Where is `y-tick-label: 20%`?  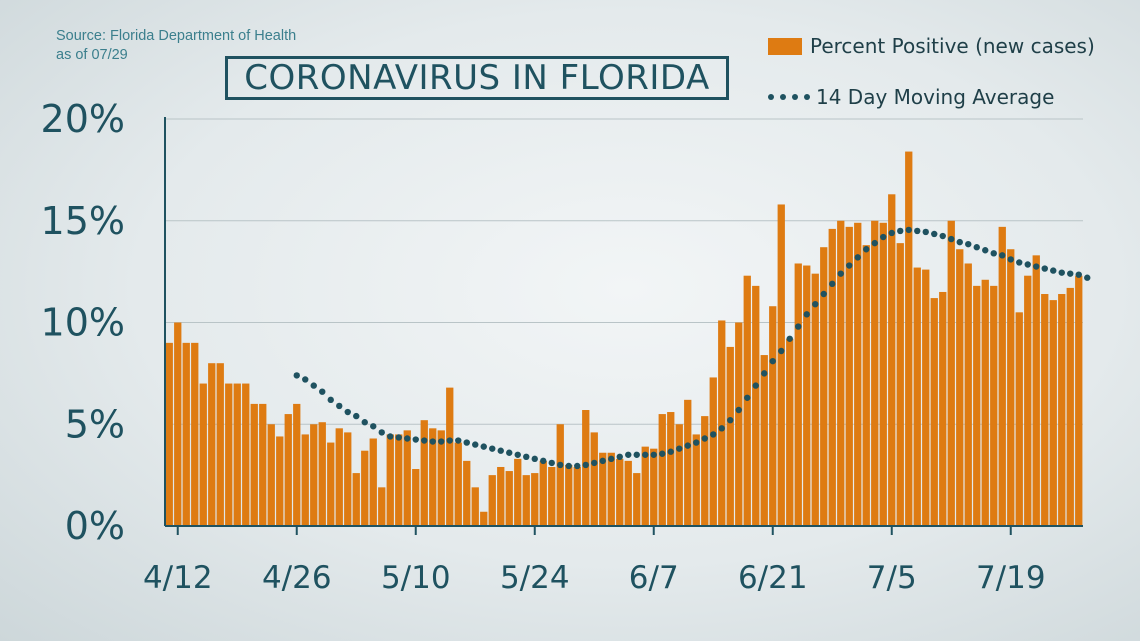 y-tick-label: 20% is located at coordinates (83, 119).